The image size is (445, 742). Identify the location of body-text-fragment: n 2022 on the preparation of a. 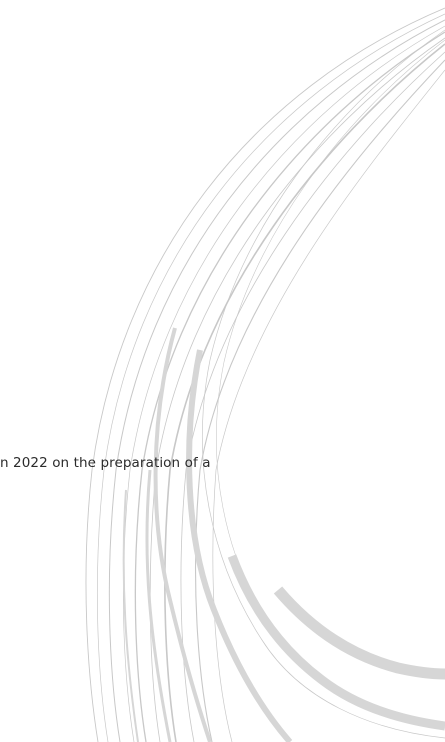
(105, 463).